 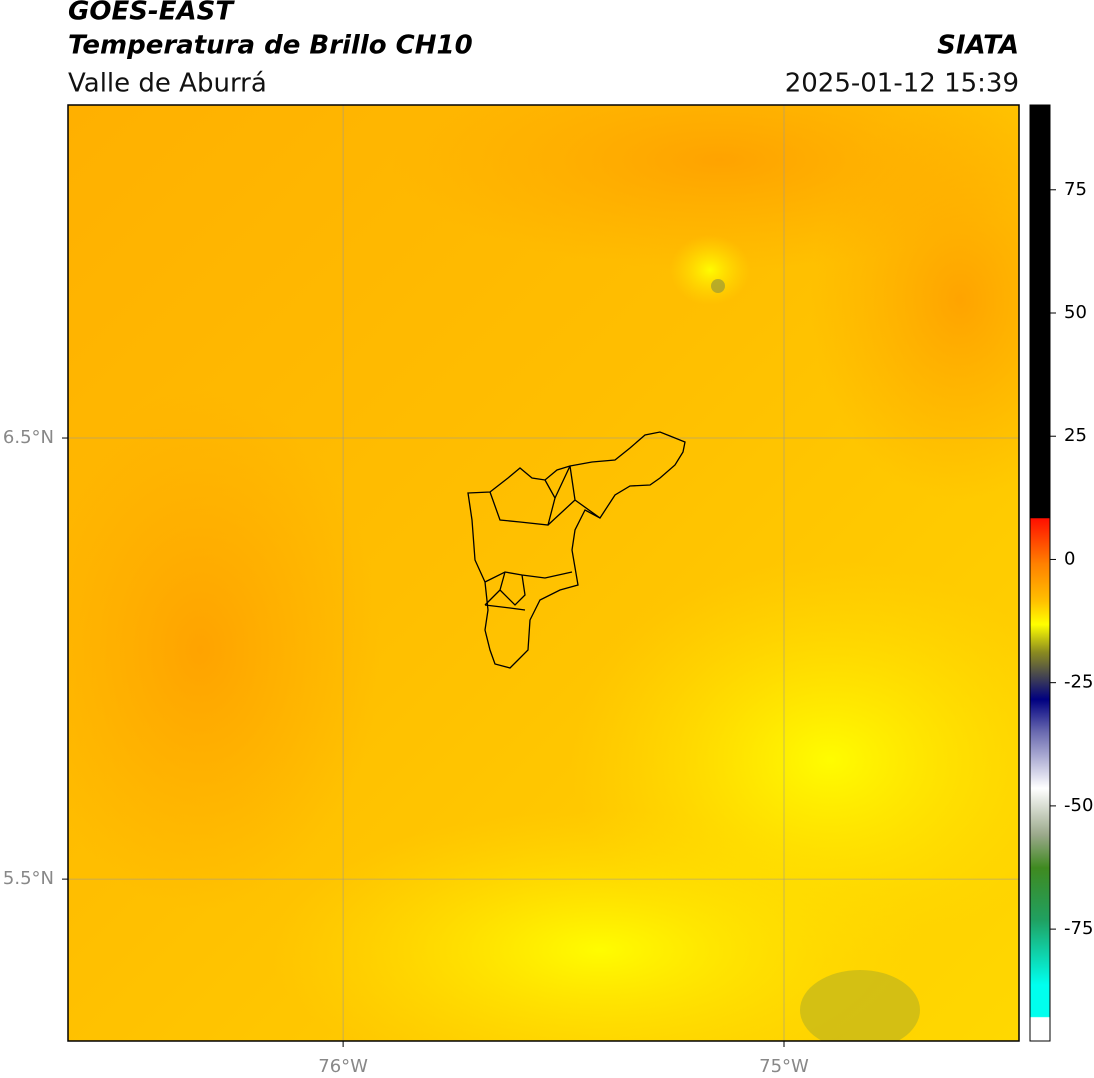 What do you see at coordinates (151, 13) in the screenshot?
I see `title: GOES-EAST` at bounding box center [151, 13].